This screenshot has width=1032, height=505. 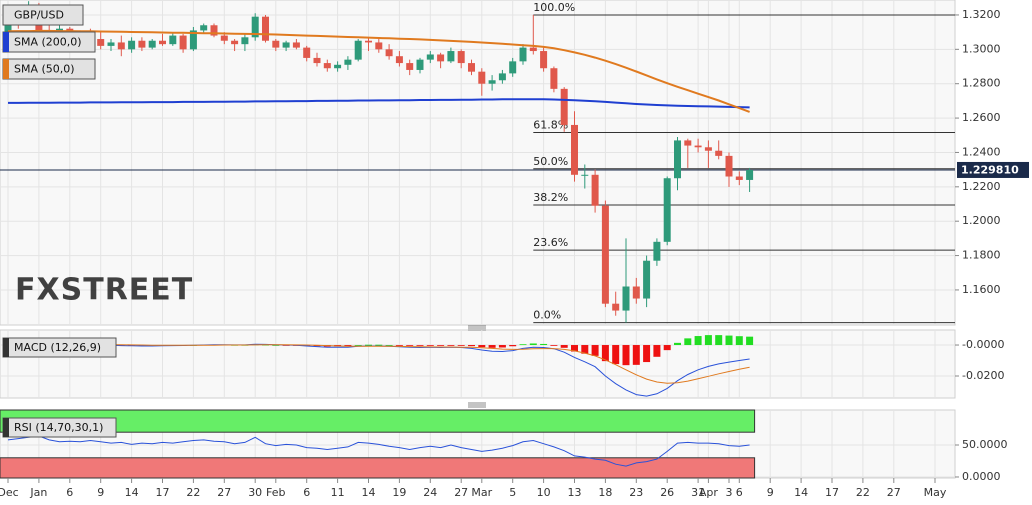 I want to click on x-tick-label: 18, so click(x=605, y=492).